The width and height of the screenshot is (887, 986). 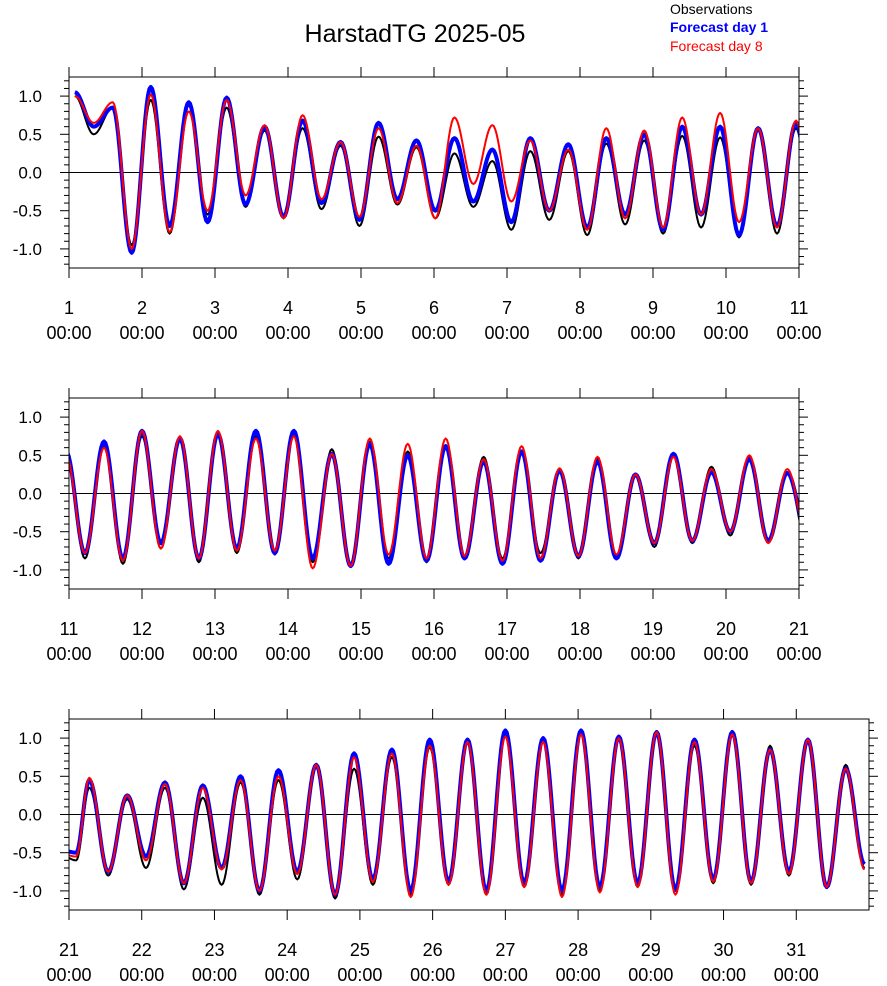 I want to click on xtick-day-label: 6, so click(x=434, y=308).